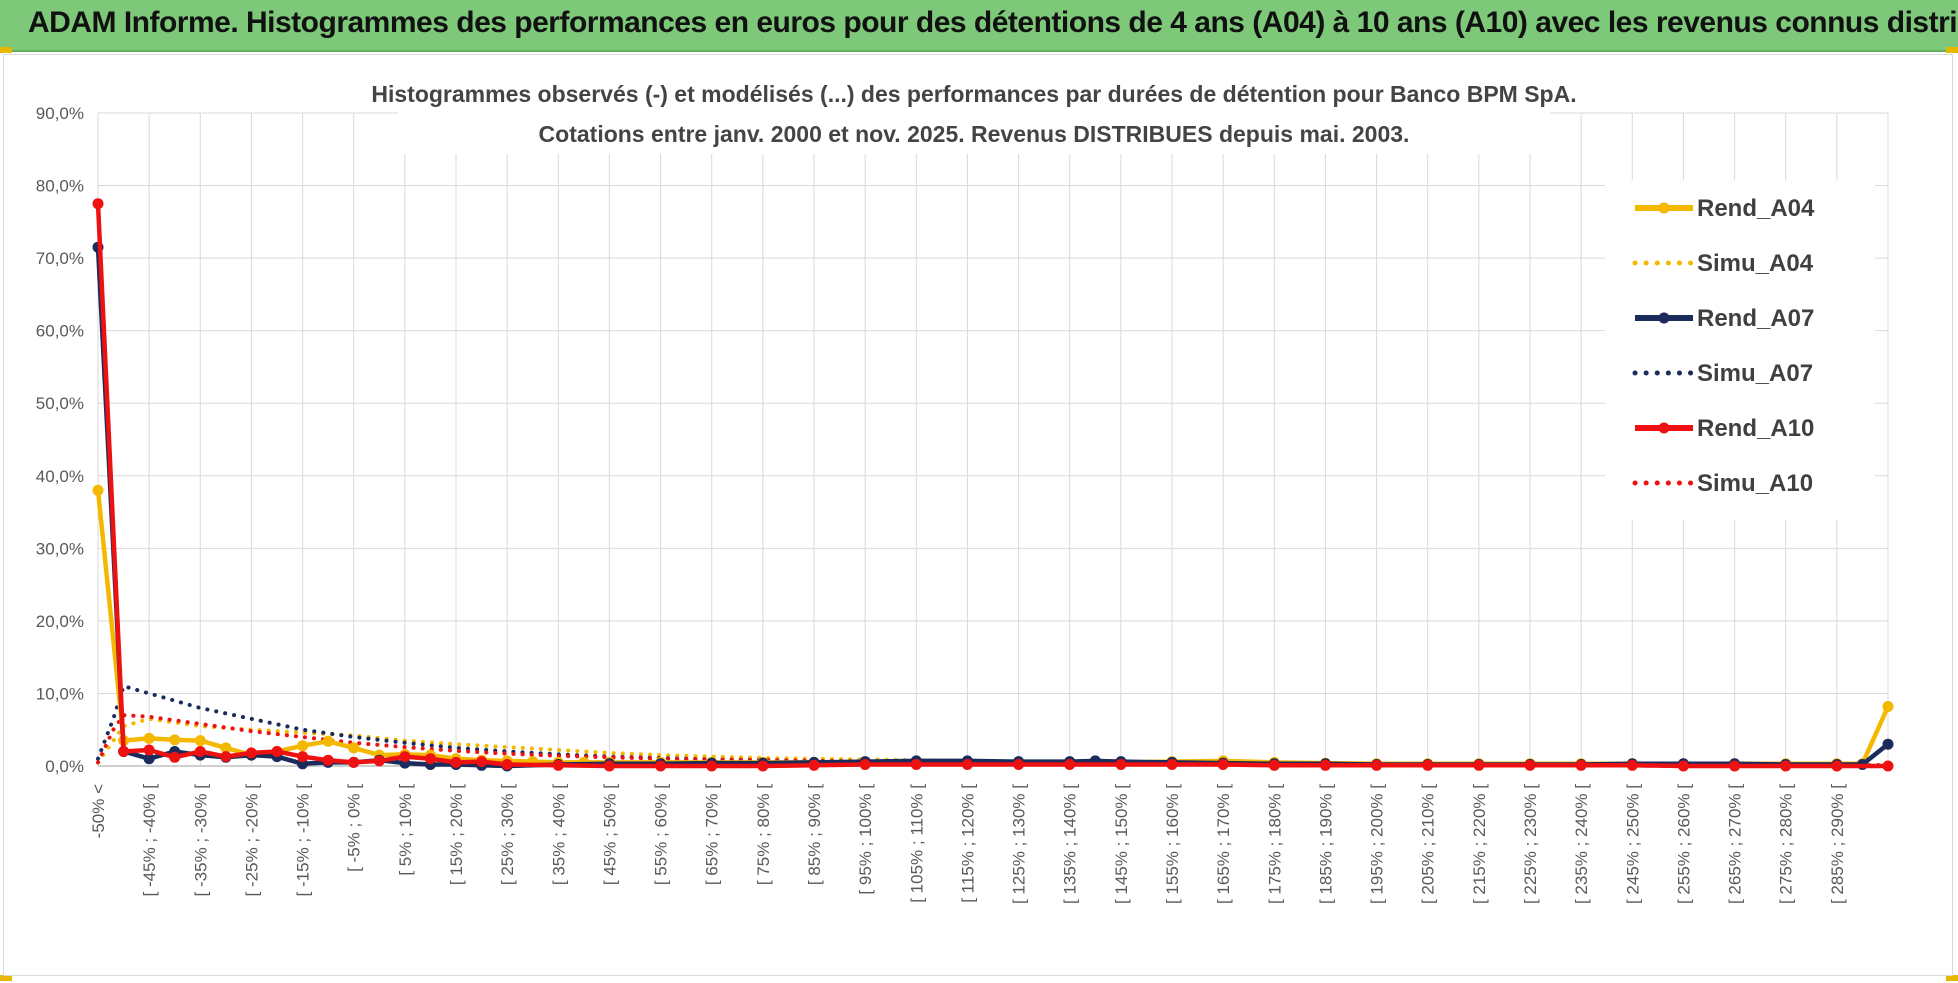  Describe the element at coordinates (1581, 844) in the screenshot. I see `x-tick-label: [ 235% ; 240% [` at that location.